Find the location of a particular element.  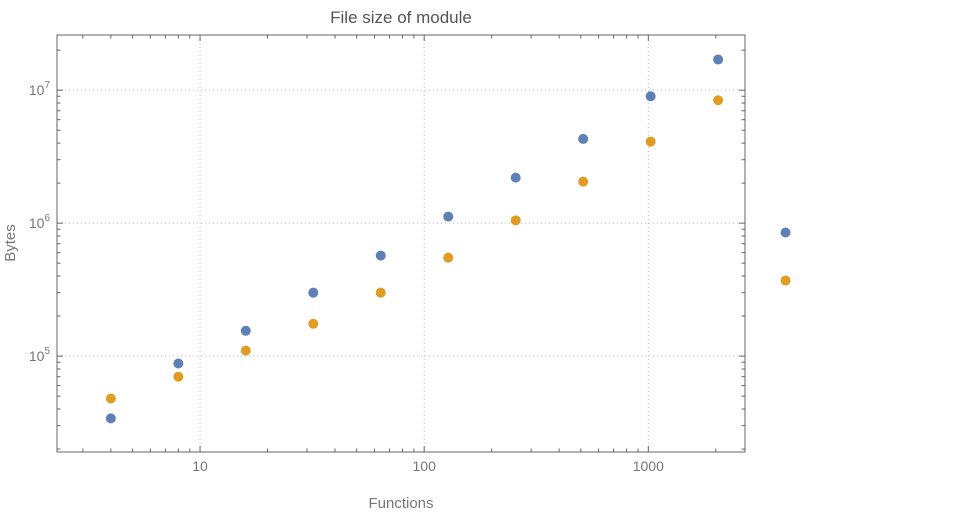

y-tick-label: 10⁶ is located at coordinates (40, 222).